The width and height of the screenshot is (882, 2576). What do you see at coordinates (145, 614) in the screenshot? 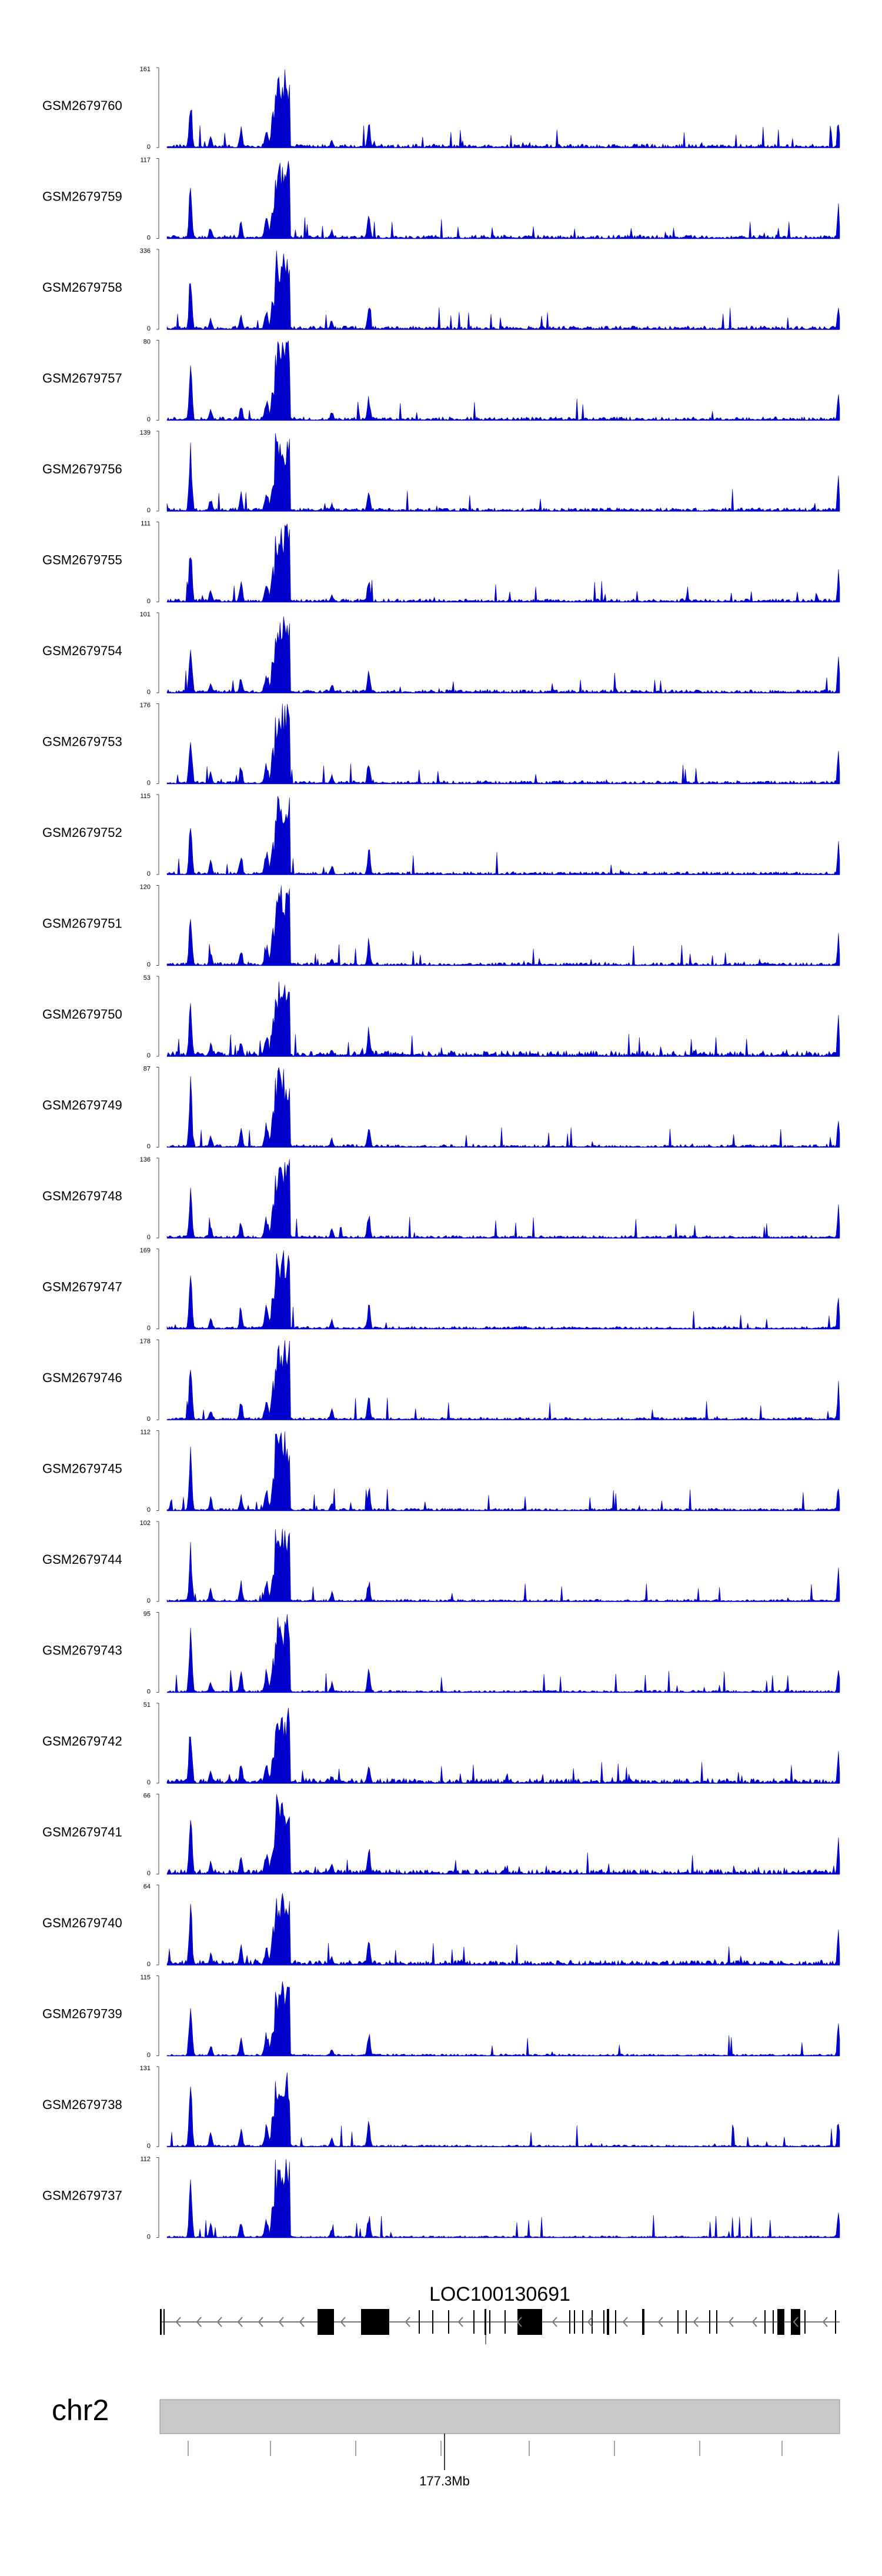
I see `y-max-label: 101` at bounding box center [145, 614].